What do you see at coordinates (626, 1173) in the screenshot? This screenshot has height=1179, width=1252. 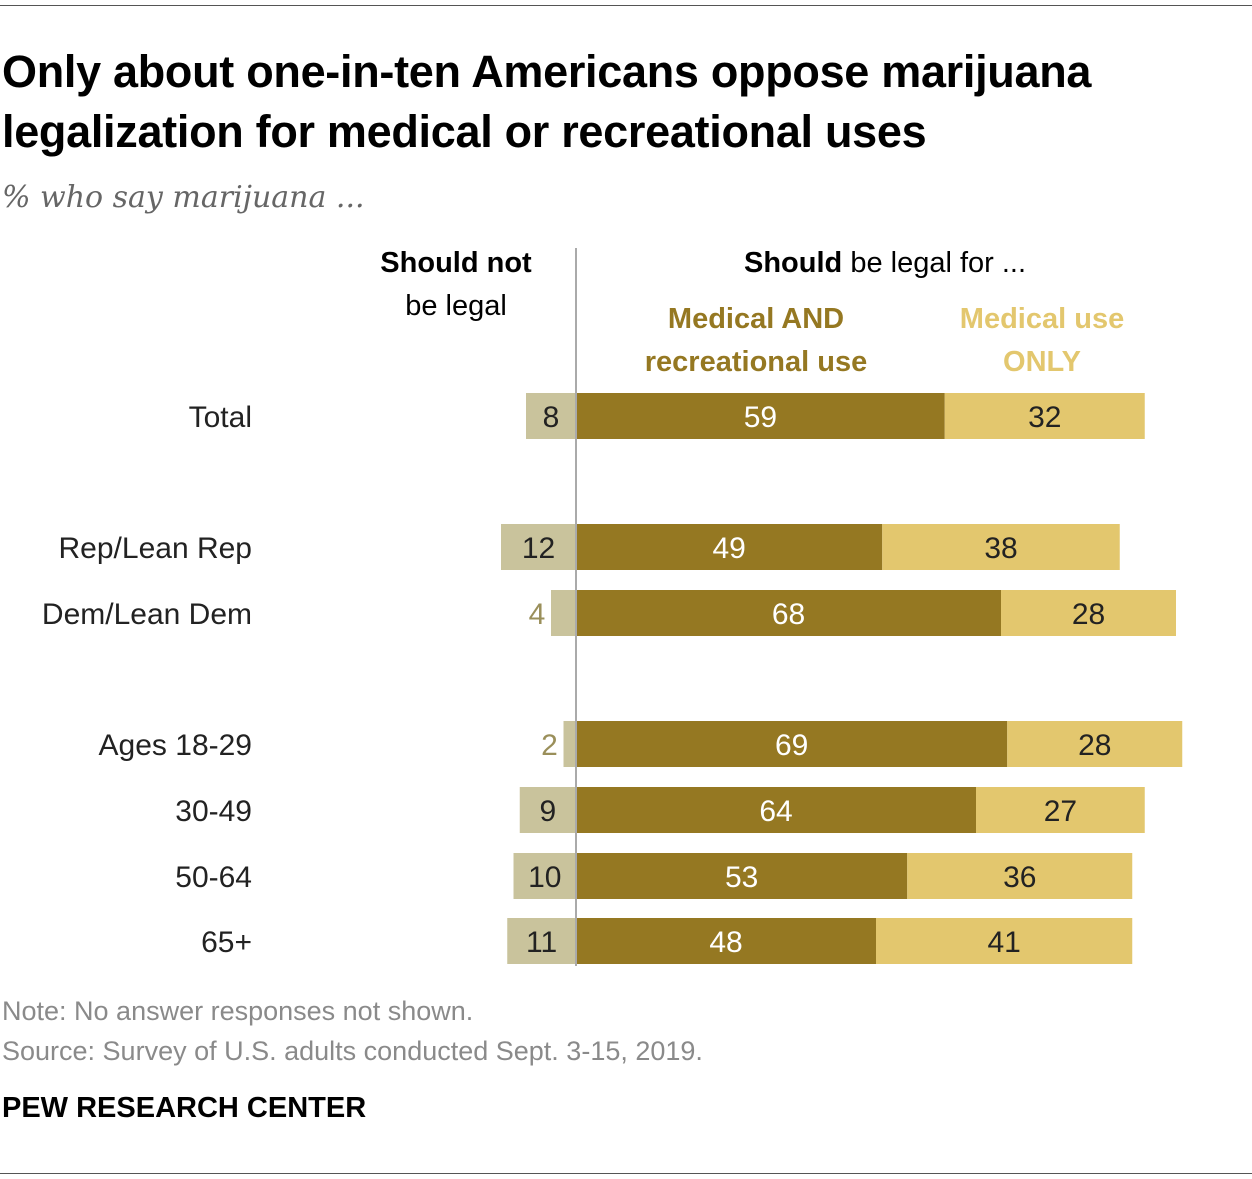 I see `bottom-rule` at bounding box center [626, 1173].